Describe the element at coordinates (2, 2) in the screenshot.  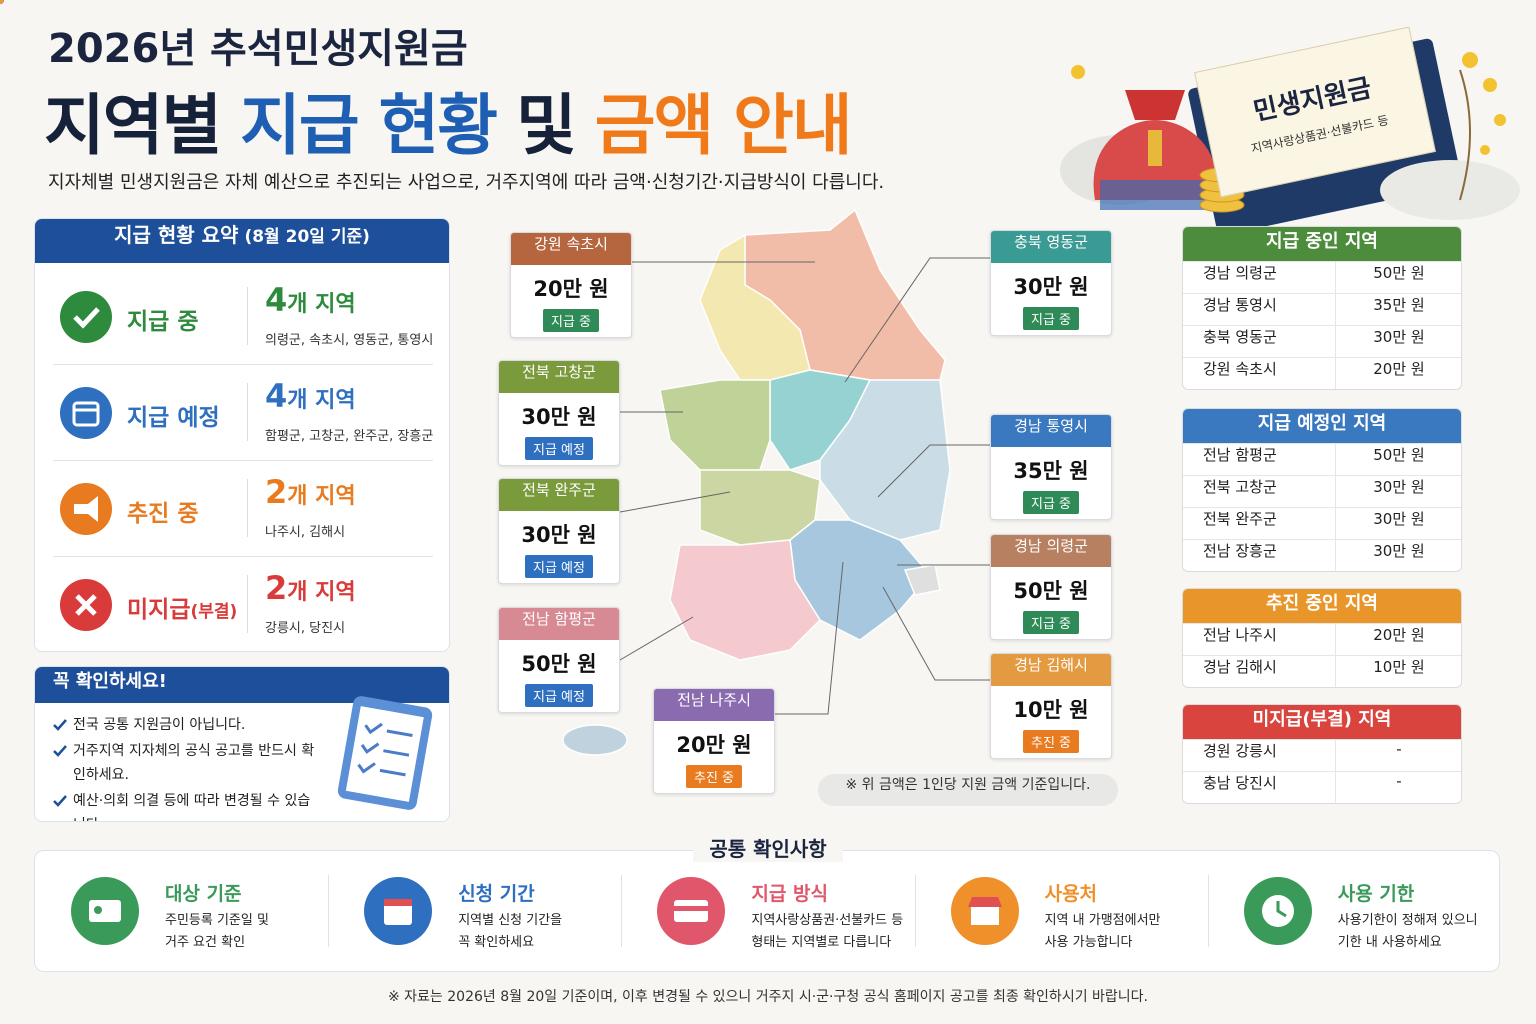
I see `map-dot` at that location.